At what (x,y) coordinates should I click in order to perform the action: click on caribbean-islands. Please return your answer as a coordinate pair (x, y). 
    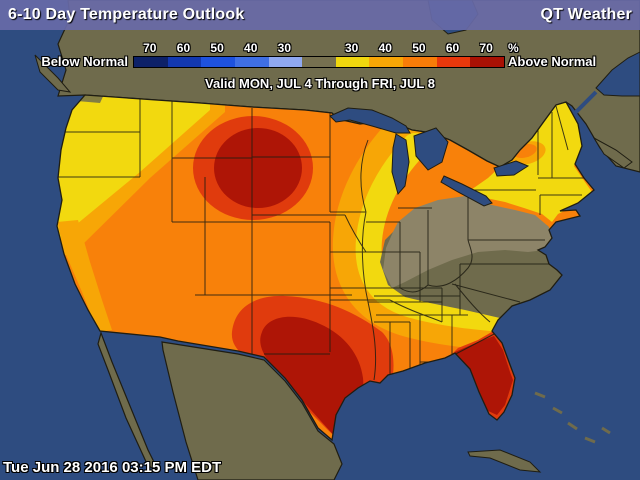
    Looking at the image, I should click on (539, 432).